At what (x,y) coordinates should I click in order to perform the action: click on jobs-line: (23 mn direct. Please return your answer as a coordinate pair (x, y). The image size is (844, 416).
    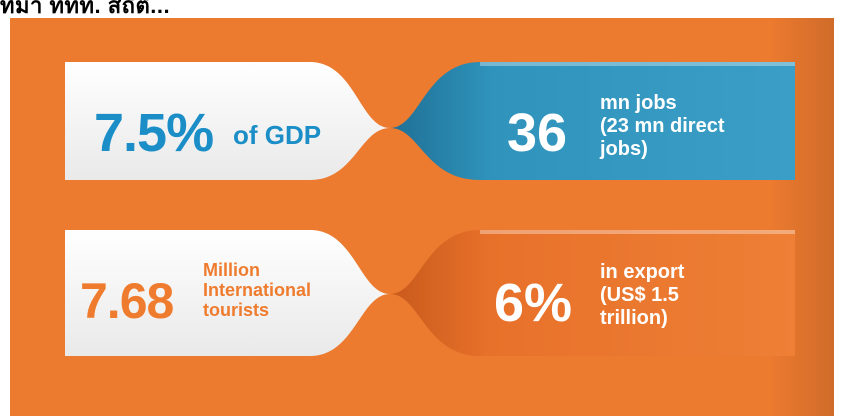
    Looking at the image, I should click on (662, 126).